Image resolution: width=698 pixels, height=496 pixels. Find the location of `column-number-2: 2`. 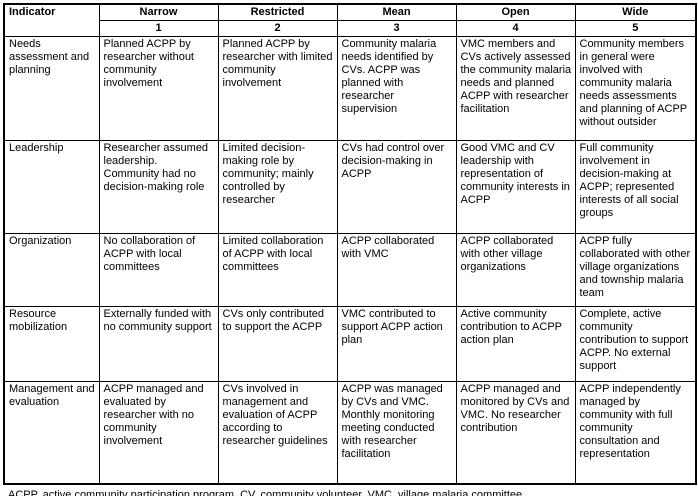

column-number-2: 2 is located at coordinates (277, 28).